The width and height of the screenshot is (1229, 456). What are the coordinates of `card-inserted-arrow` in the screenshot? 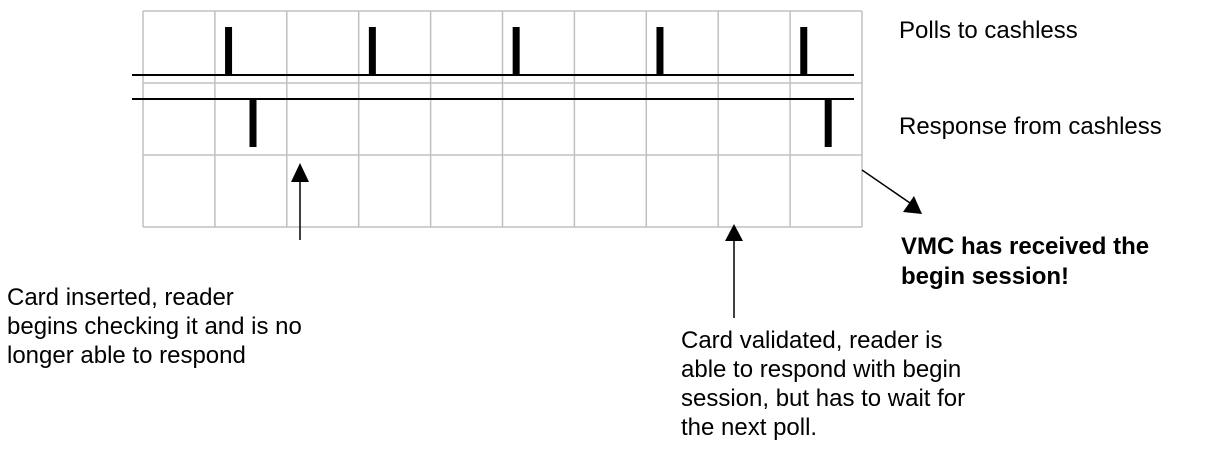 It's located at (300, 201).